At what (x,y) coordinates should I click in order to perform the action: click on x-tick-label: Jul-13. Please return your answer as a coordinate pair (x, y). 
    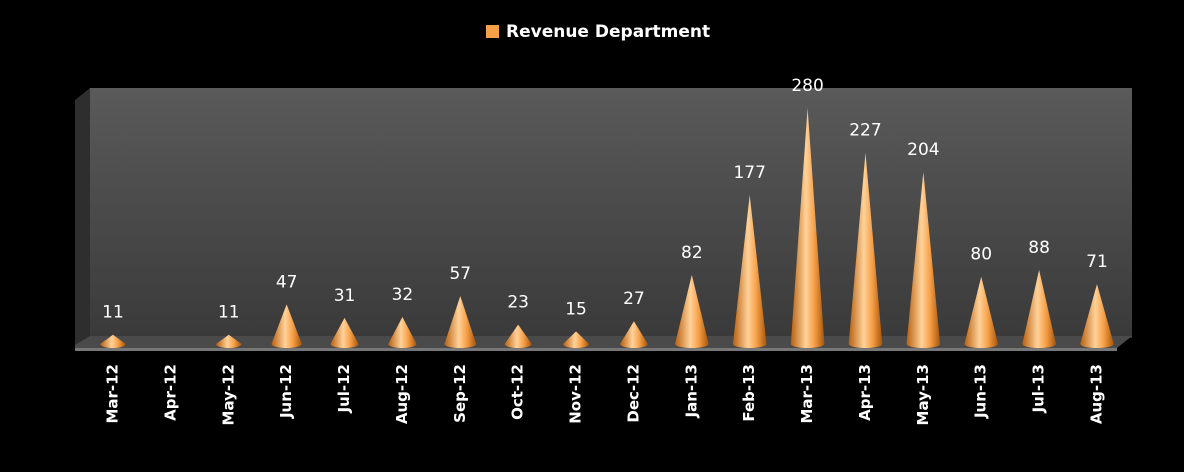
    Looking at the image, I should click on (1039, 389).